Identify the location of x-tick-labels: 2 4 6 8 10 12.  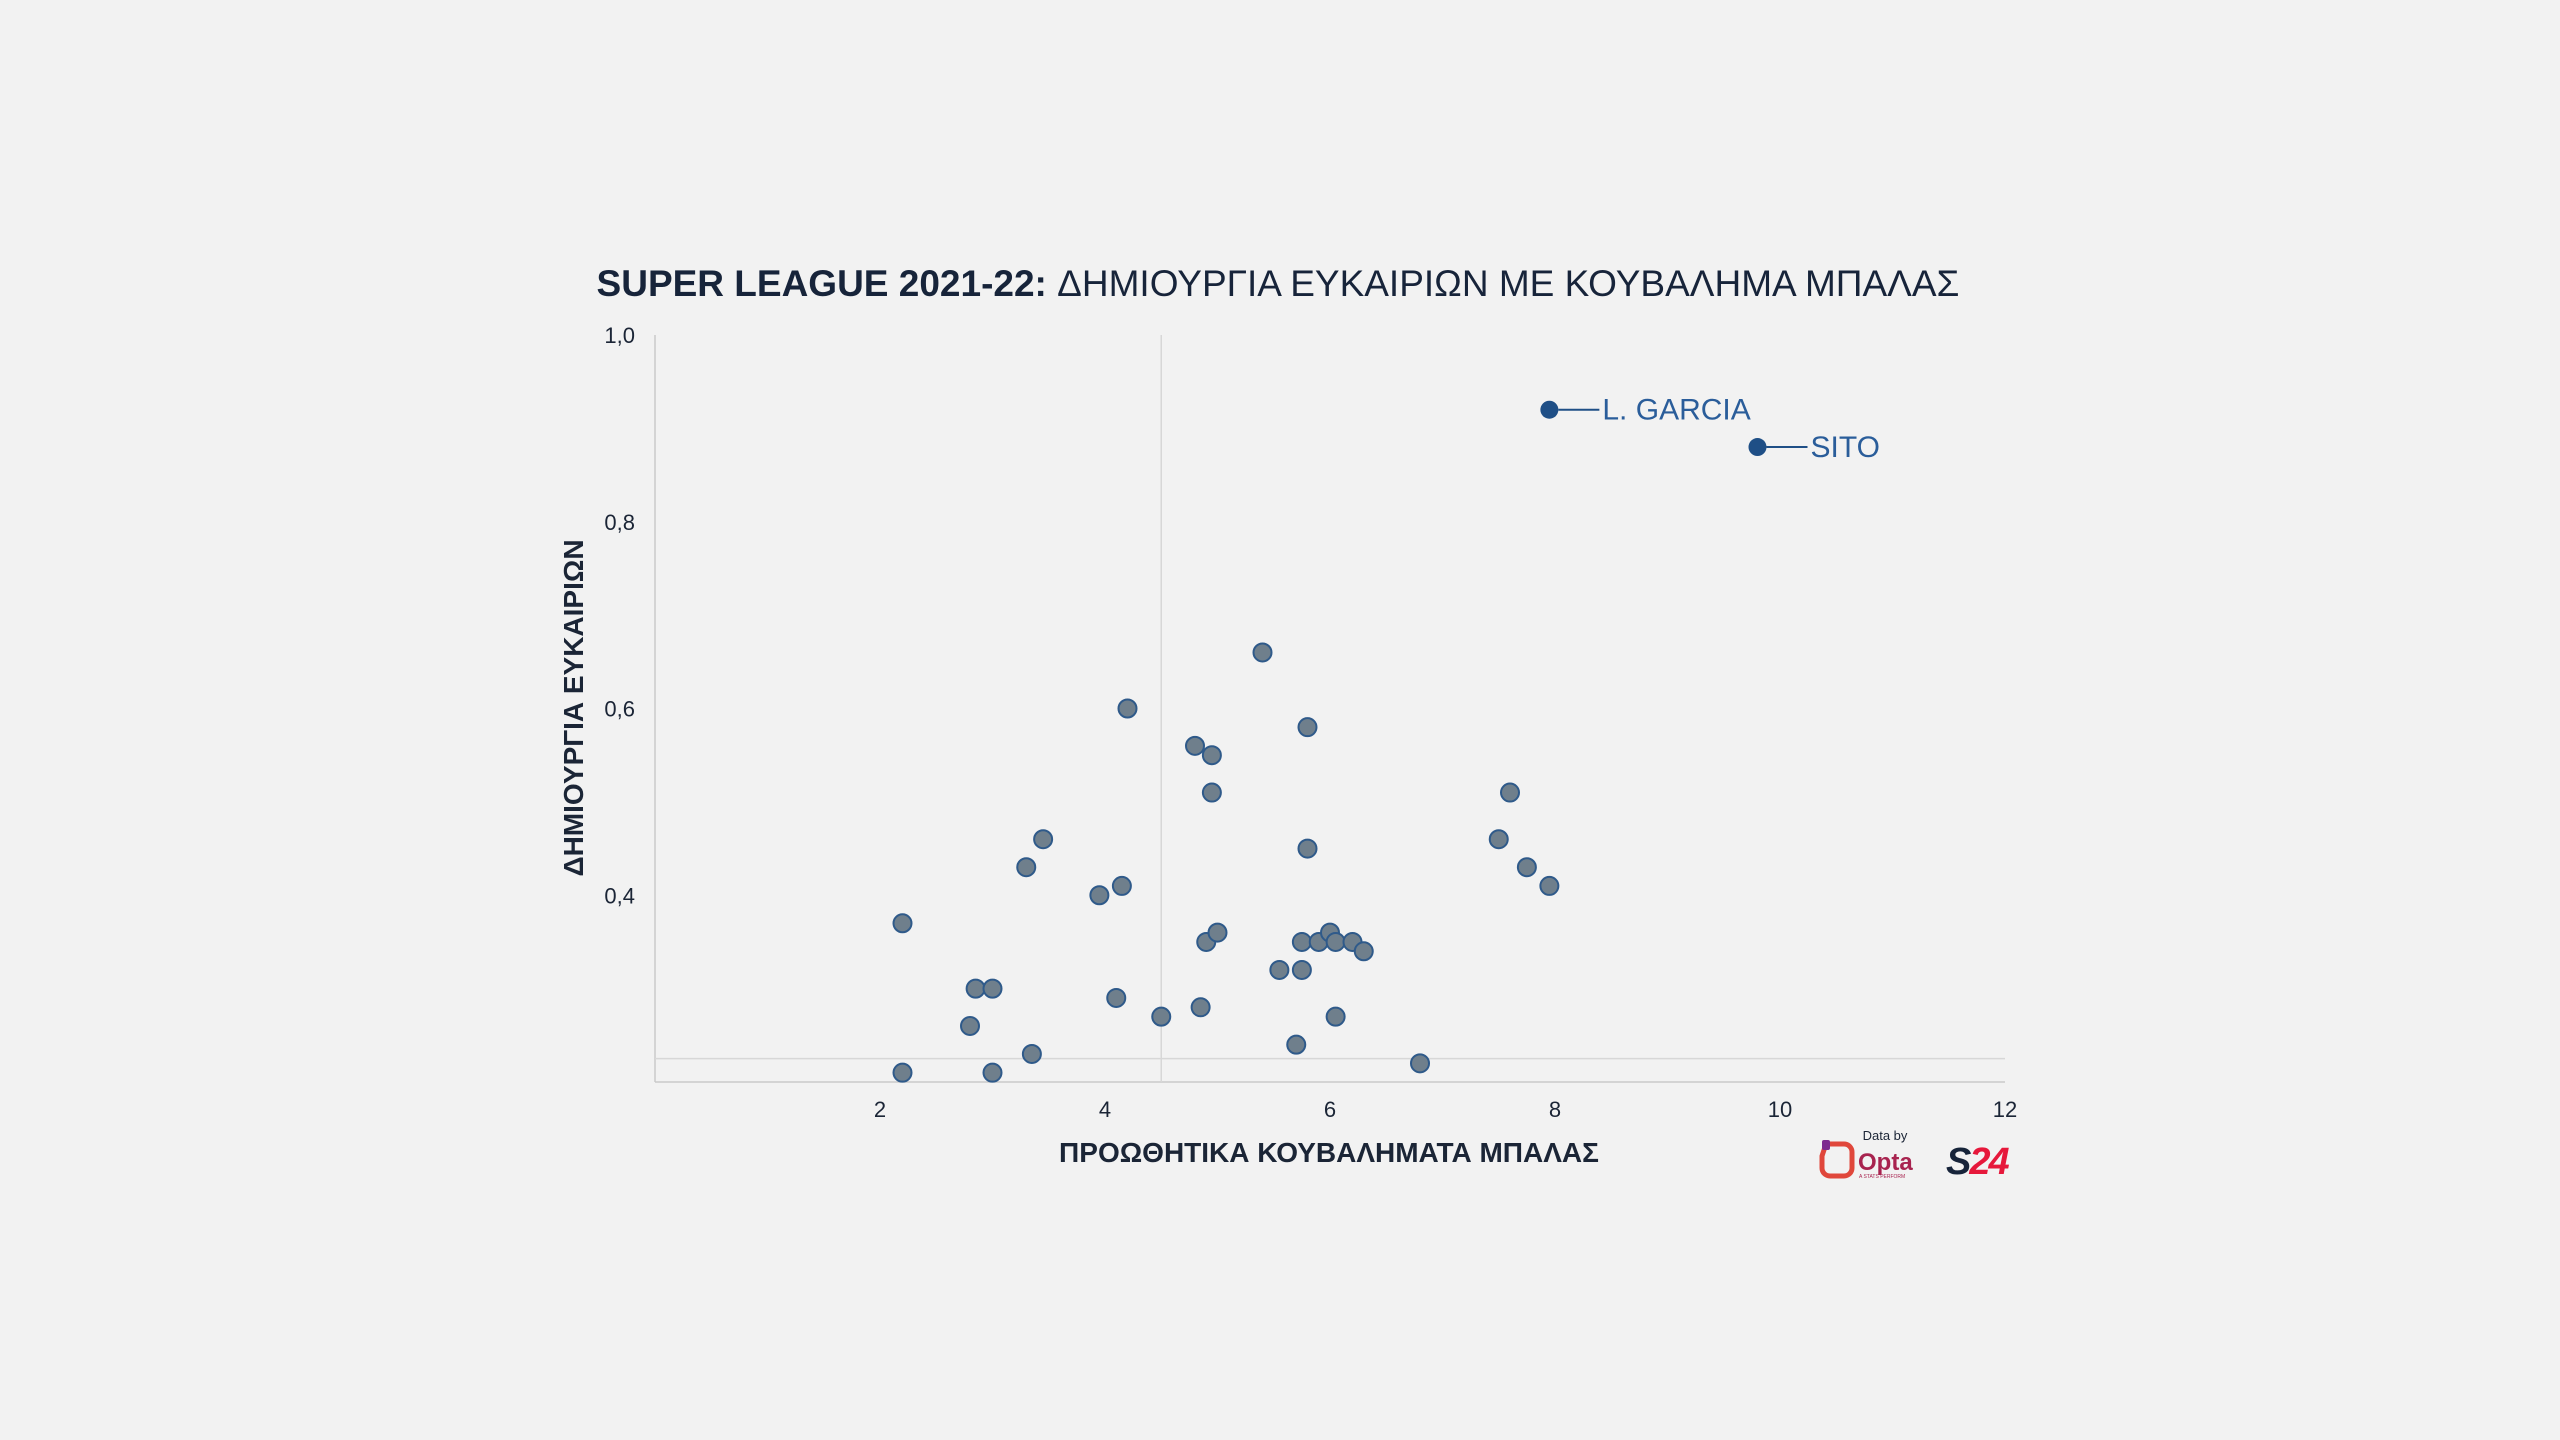
(1445, 1109).